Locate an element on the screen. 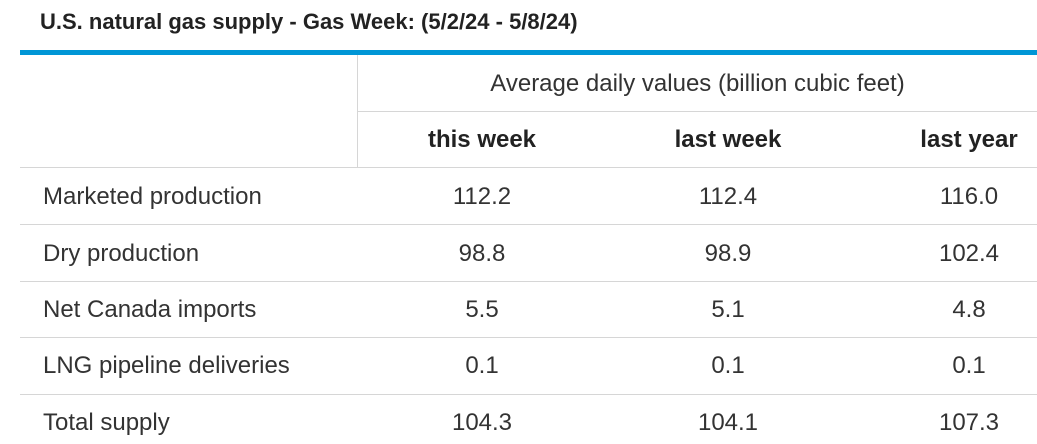 This screenshot has width=1037, height=444. cell: 104.3 is located at coordinates (482, 422).